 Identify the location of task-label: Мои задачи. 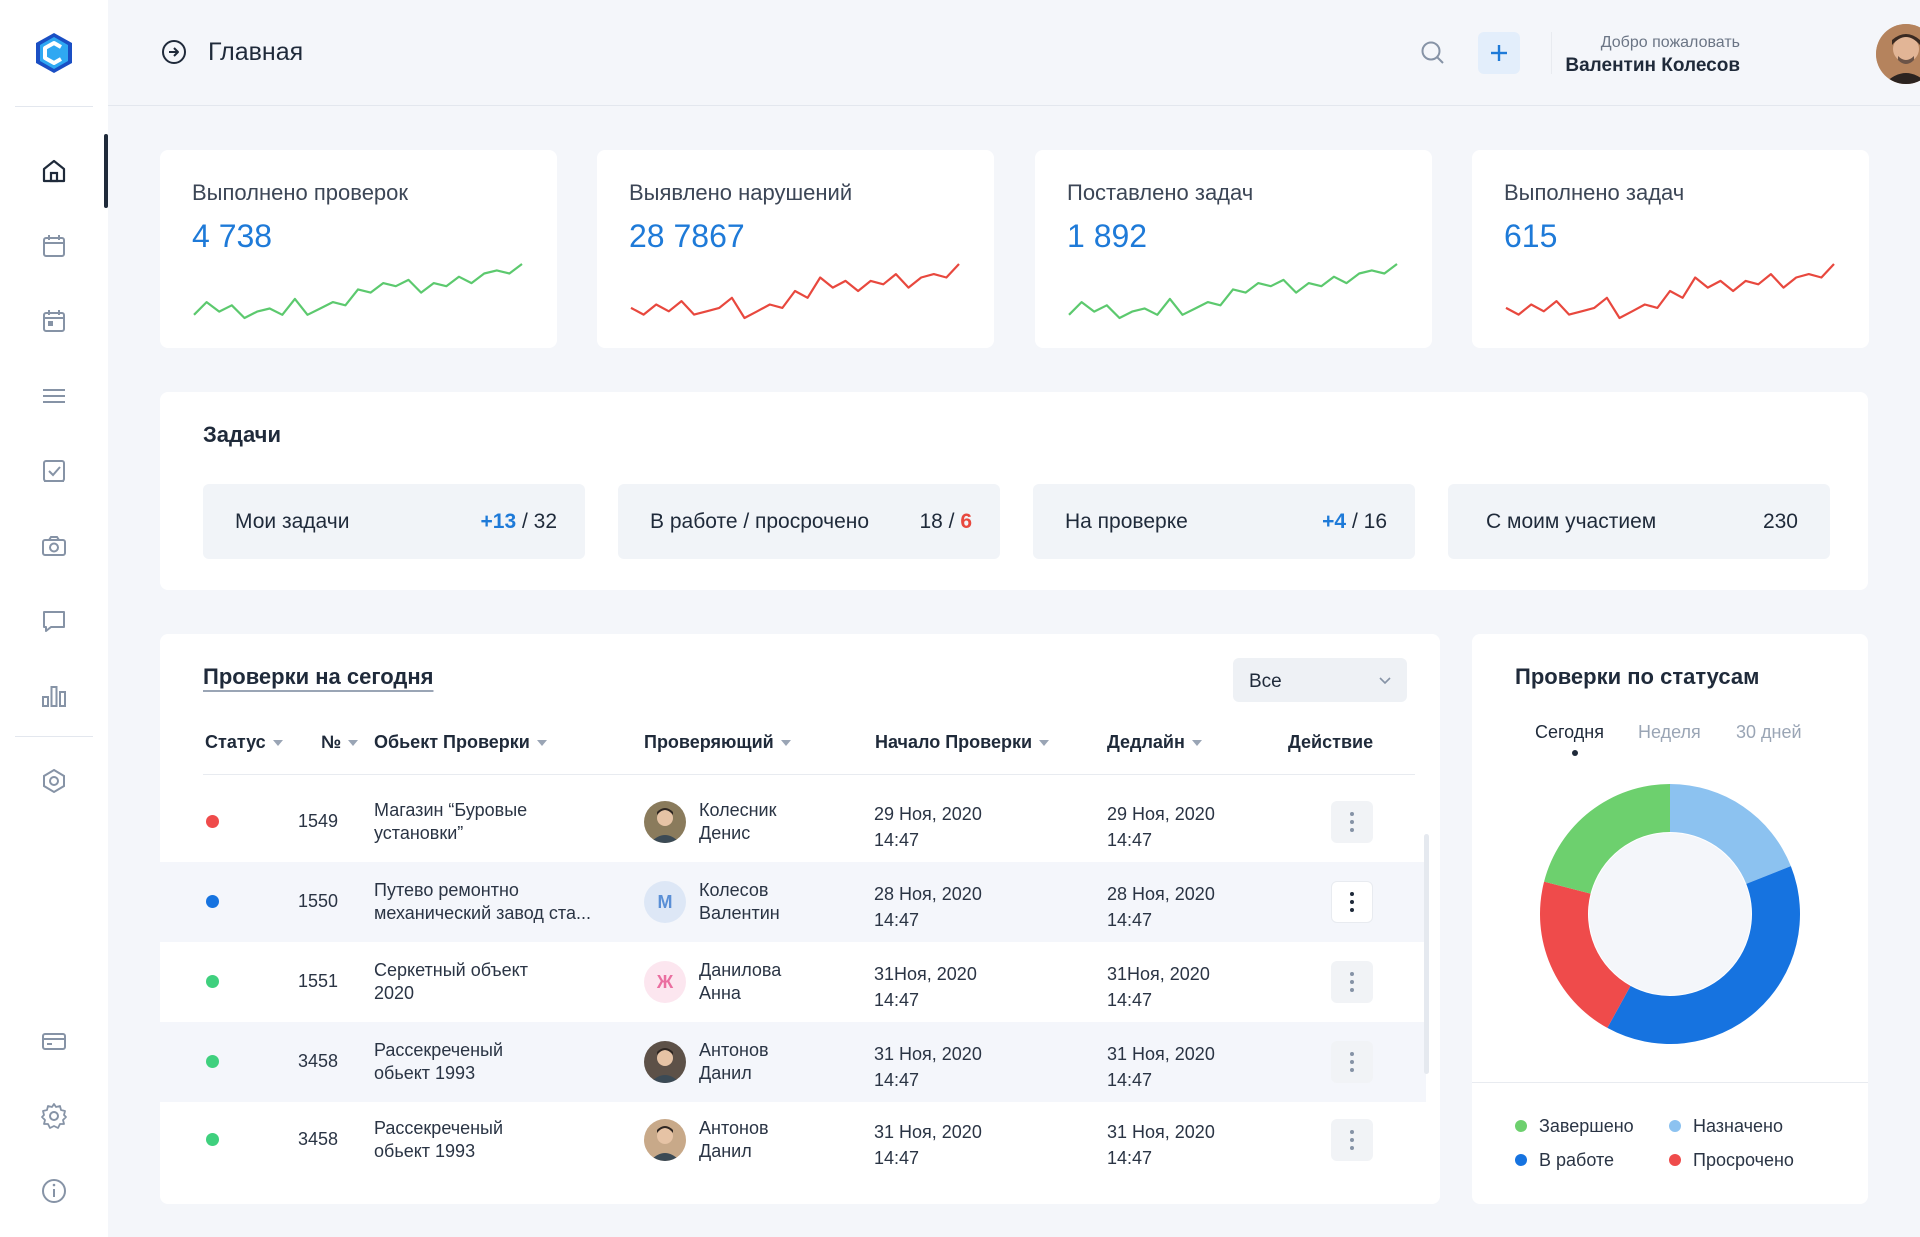
(292, 521).